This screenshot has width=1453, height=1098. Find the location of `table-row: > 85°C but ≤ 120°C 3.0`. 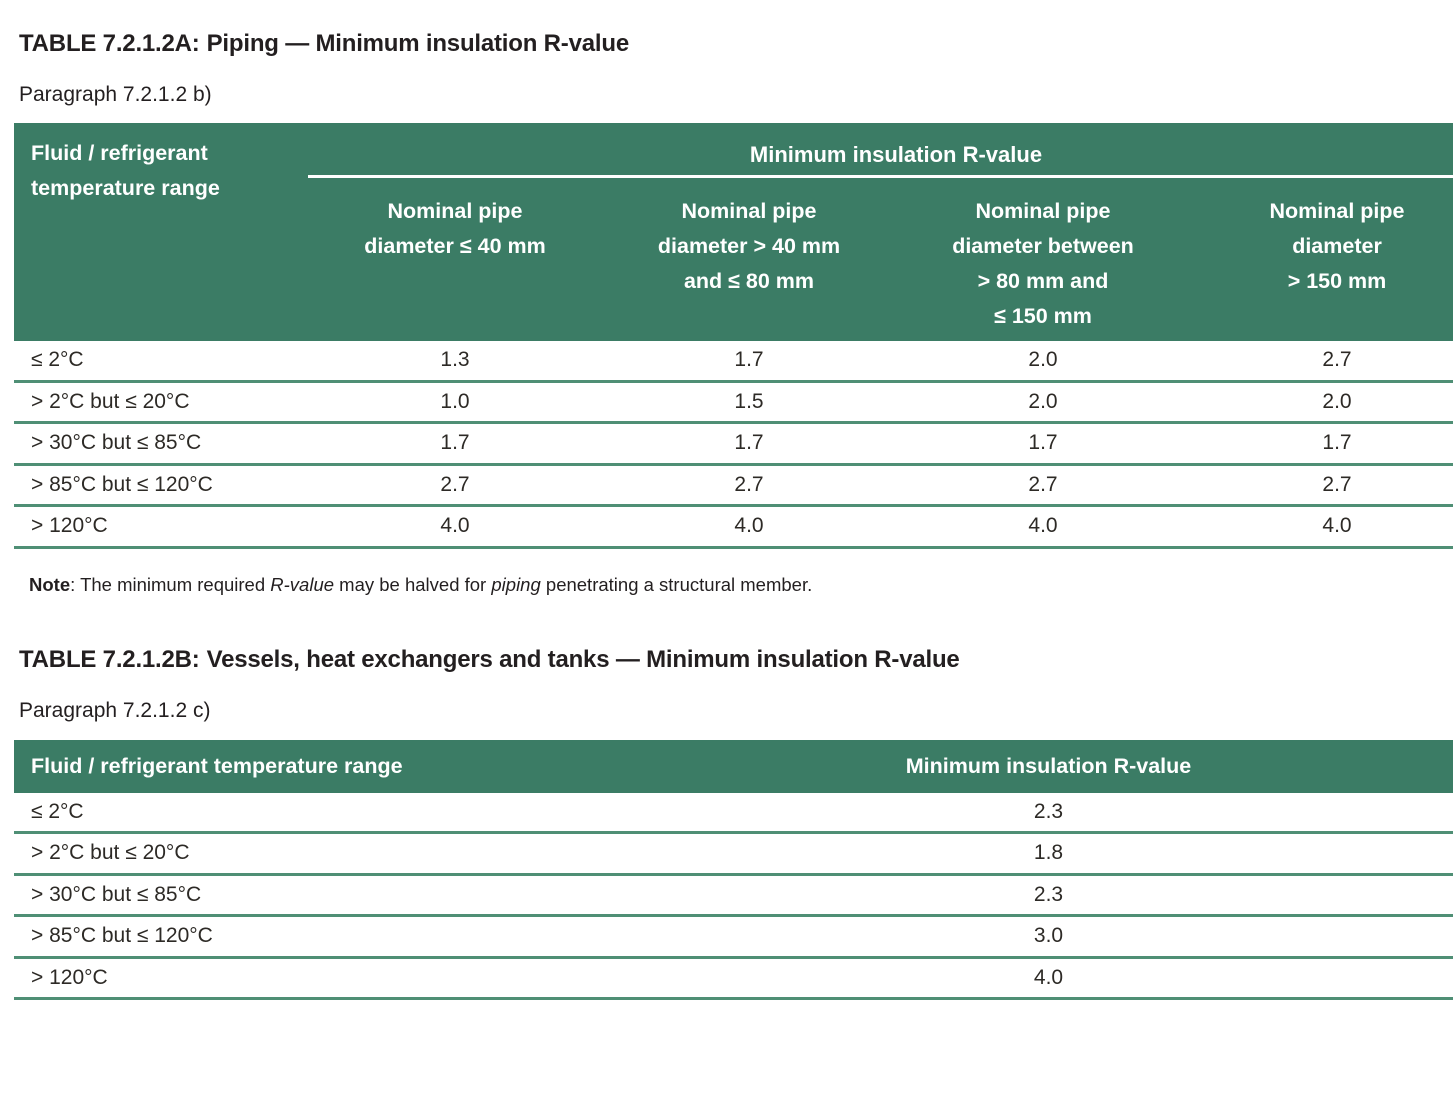

table-row: > 85°C but ≤ 120°C 3.0 is located at coordinates (733, 938).